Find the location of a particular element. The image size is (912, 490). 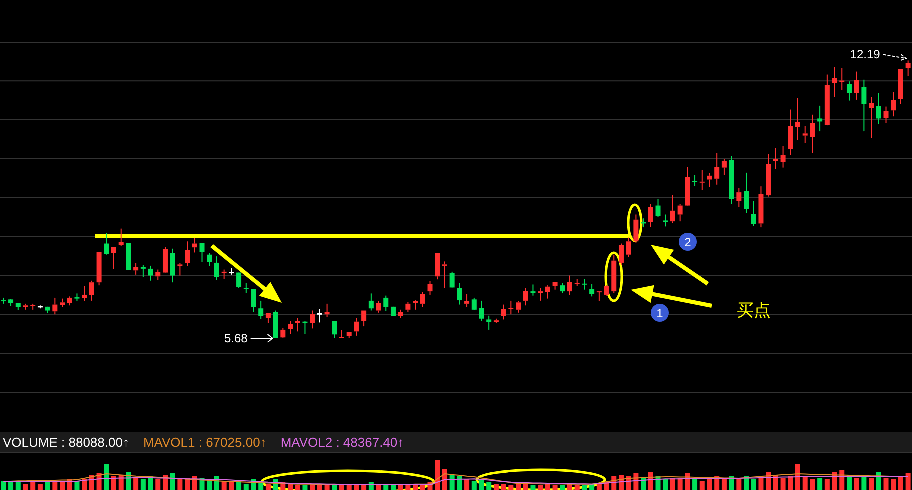

annotation: 5.68 is located at coordinates (236, 339).